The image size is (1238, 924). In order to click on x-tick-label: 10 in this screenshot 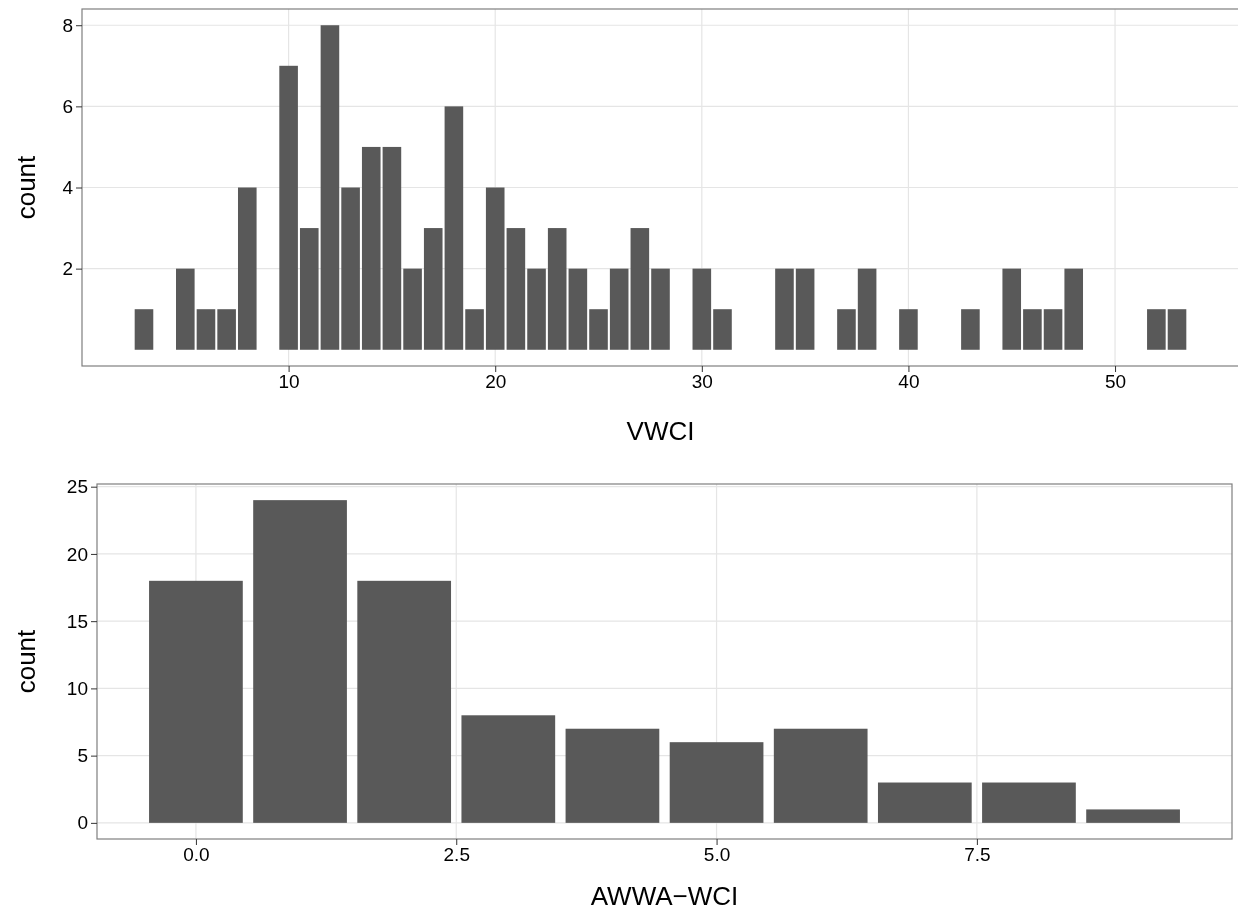, I will do `click(289, 382)`.